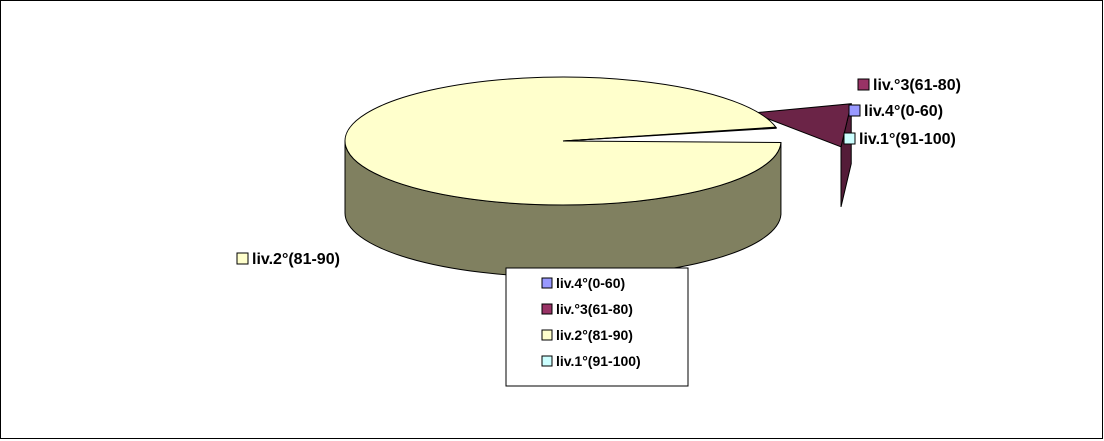 This screenshot has width=1104, height=441. What do you see at coordinates (917, 85) in the screenshot?
I see `callout-label-liv-3-61-80: liv.°3(61-80)` at bounding box center [917, 85].